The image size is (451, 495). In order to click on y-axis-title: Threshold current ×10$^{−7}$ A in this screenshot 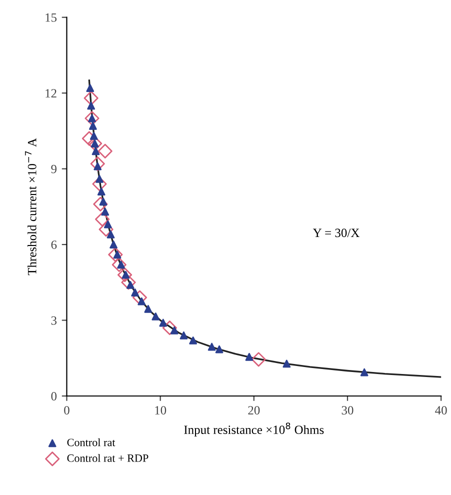, I will do `click(30, 207)`.